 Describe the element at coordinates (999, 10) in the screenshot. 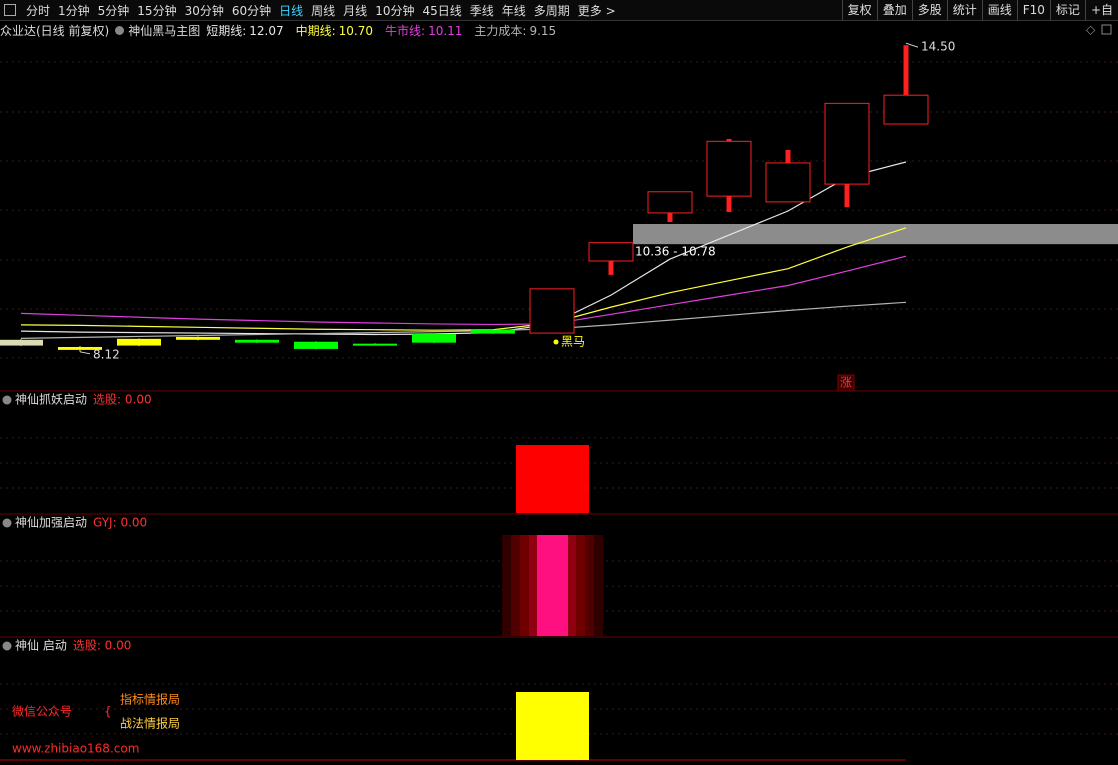

I see `tool-button: 画线` at that location.